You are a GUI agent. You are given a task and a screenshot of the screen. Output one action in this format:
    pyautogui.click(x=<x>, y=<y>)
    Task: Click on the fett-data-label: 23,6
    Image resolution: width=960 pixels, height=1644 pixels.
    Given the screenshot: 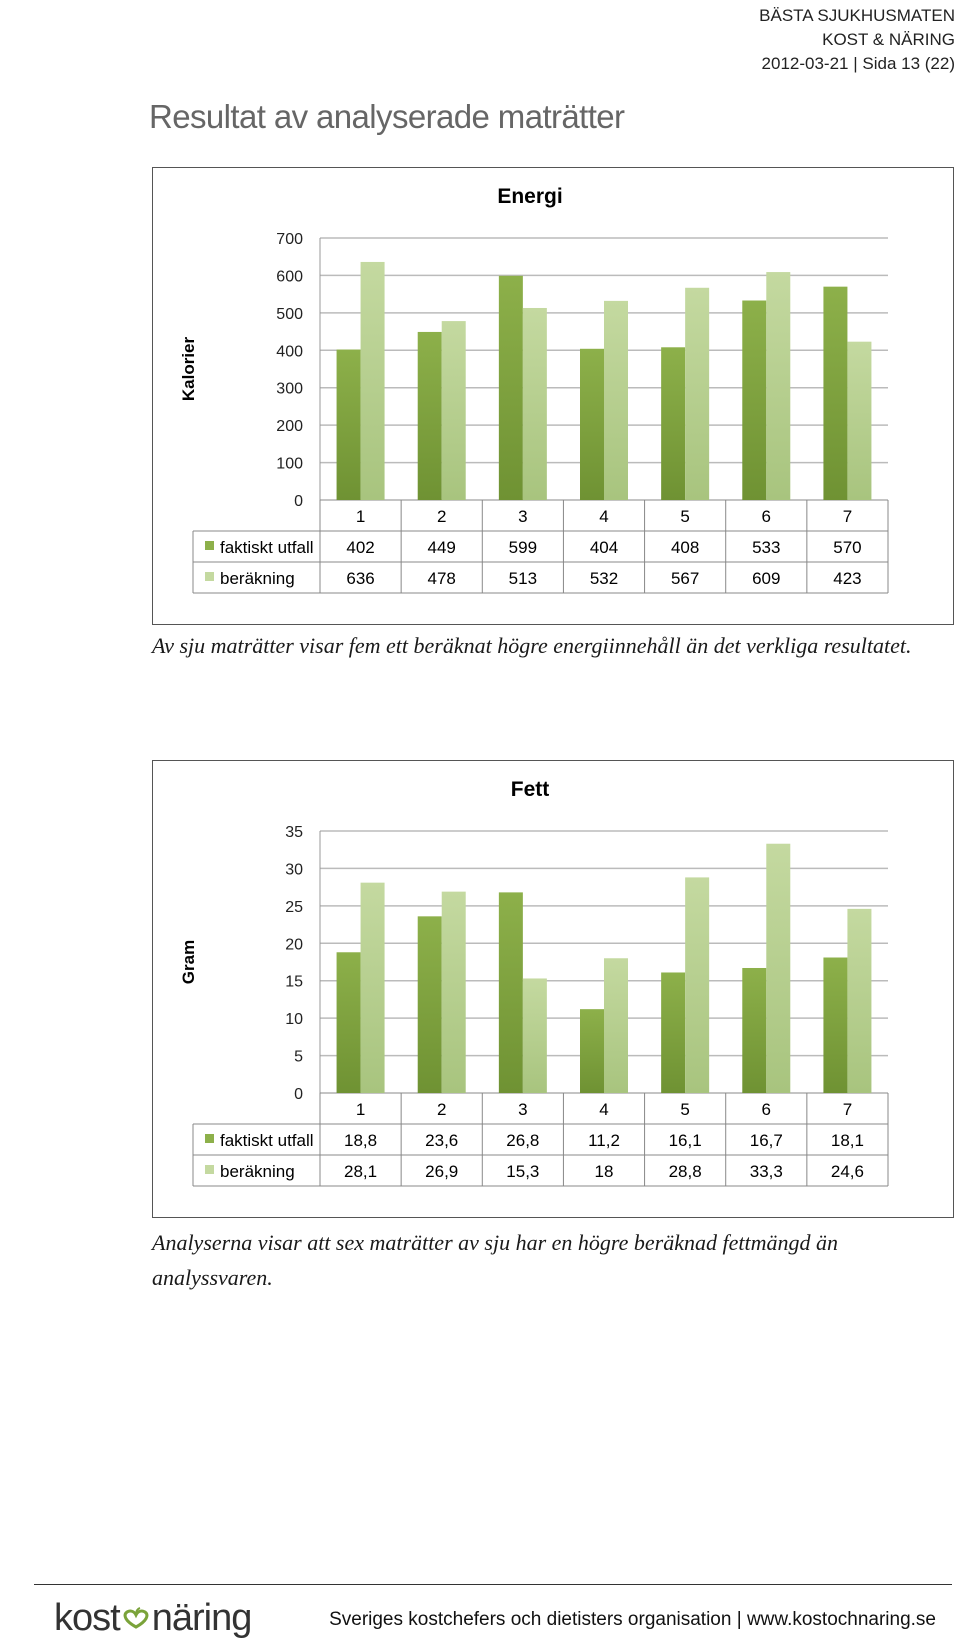 What is the action you would take?
    pyautogui.click(x=441, y=1140)
    